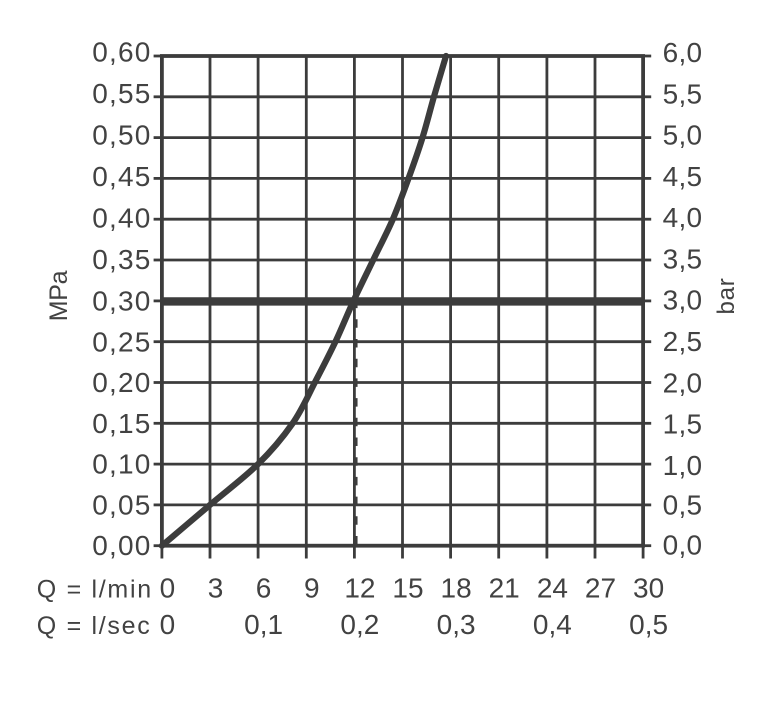 This screenshot has width=777, height=702. What do you see at coordinates (552, 587) in the screenshot?
I see `svg-text: 24` at bounding box center [552, 587].